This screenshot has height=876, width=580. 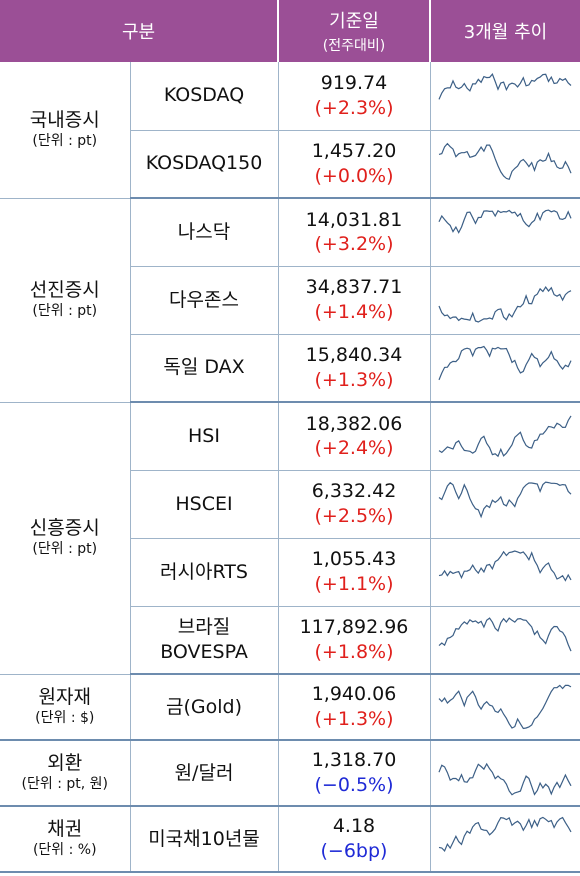 I want to click on table-row: 러시아RTS 1,055.43 (+1.1%), so click(x=290, y=572).